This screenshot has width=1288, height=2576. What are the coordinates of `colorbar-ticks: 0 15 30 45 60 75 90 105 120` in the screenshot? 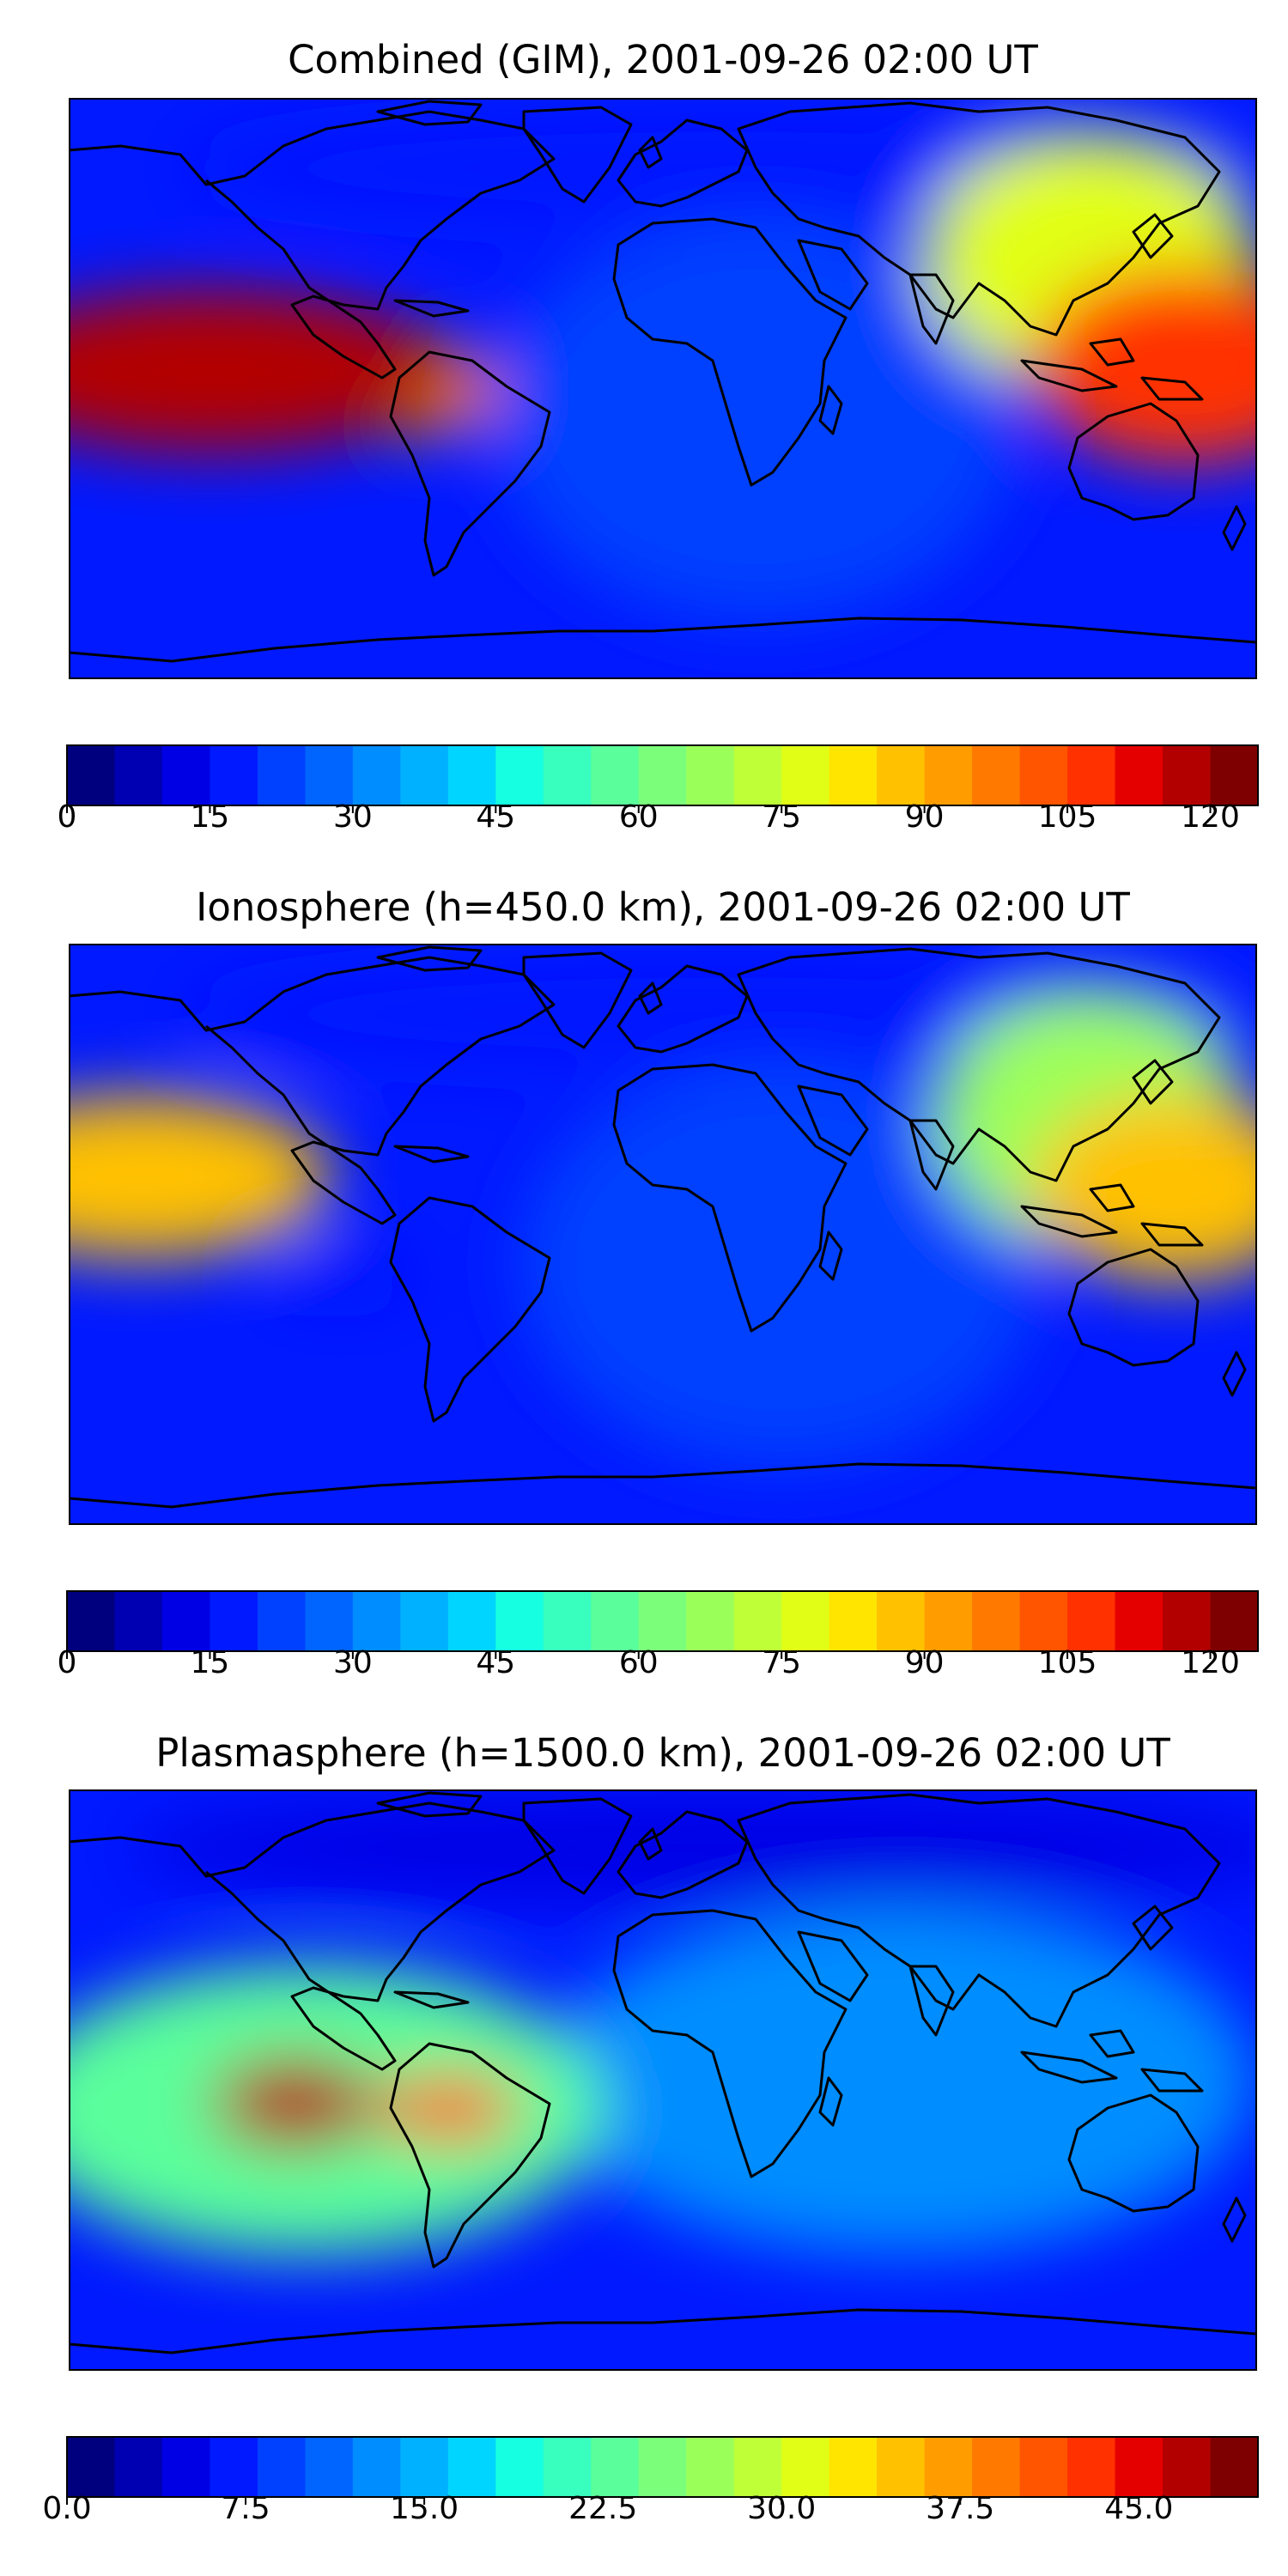 It's located at (649, 1663).